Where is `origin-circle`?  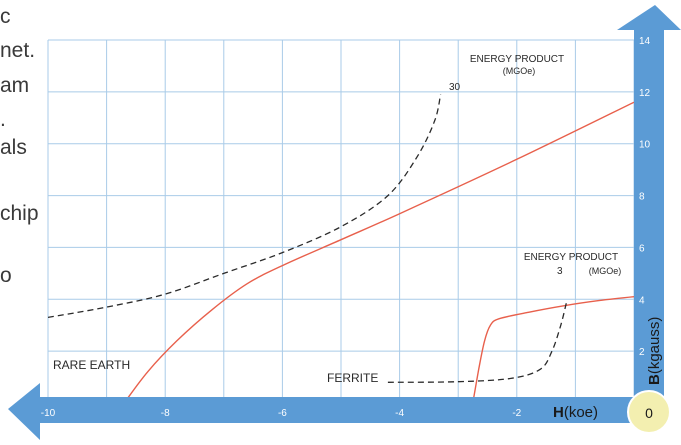
origin-circle is located at coordinates (649, 412).